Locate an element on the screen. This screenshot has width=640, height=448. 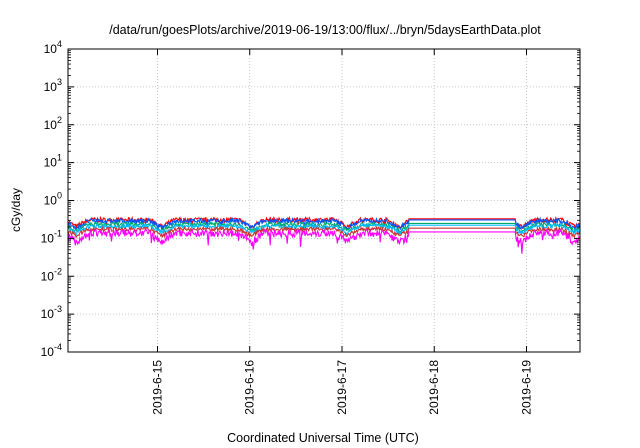
y-tick-label: 10⁻³ is located at coordinates (51, 312).